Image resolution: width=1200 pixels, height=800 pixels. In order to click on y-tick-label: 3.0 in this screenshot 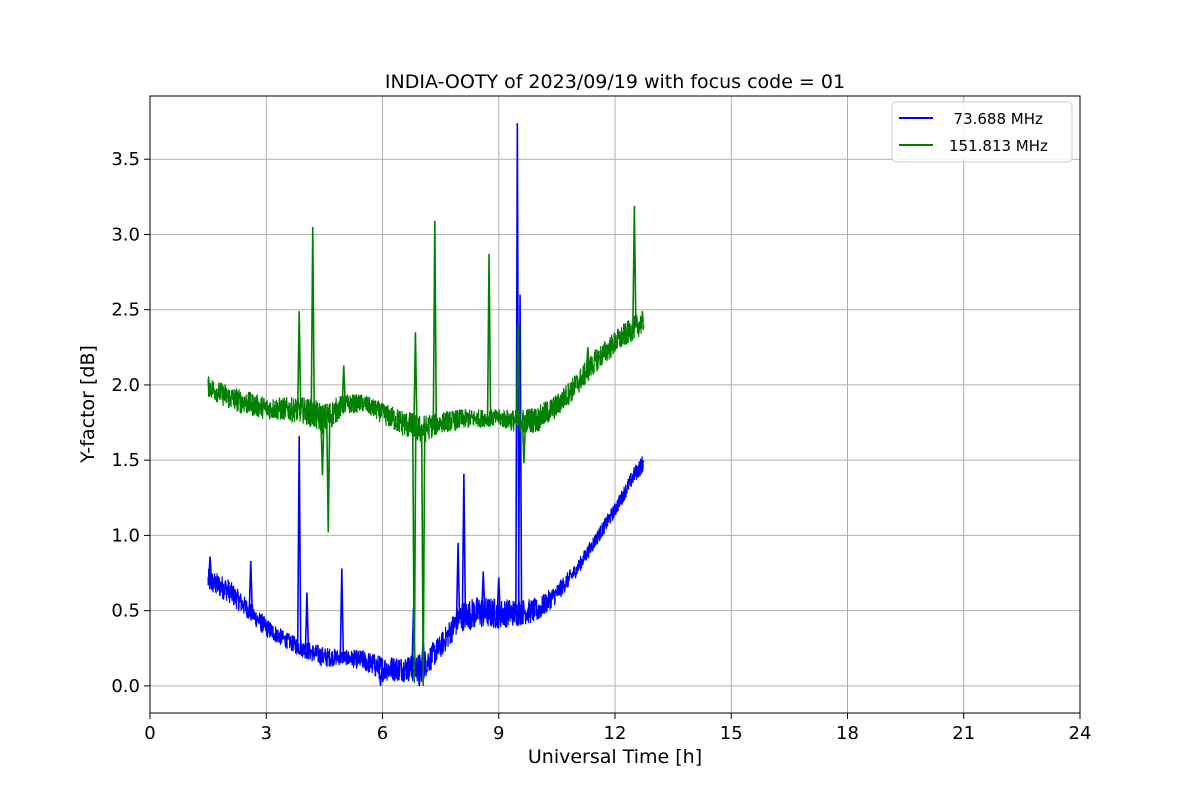, I will do `click(125, 234)`.